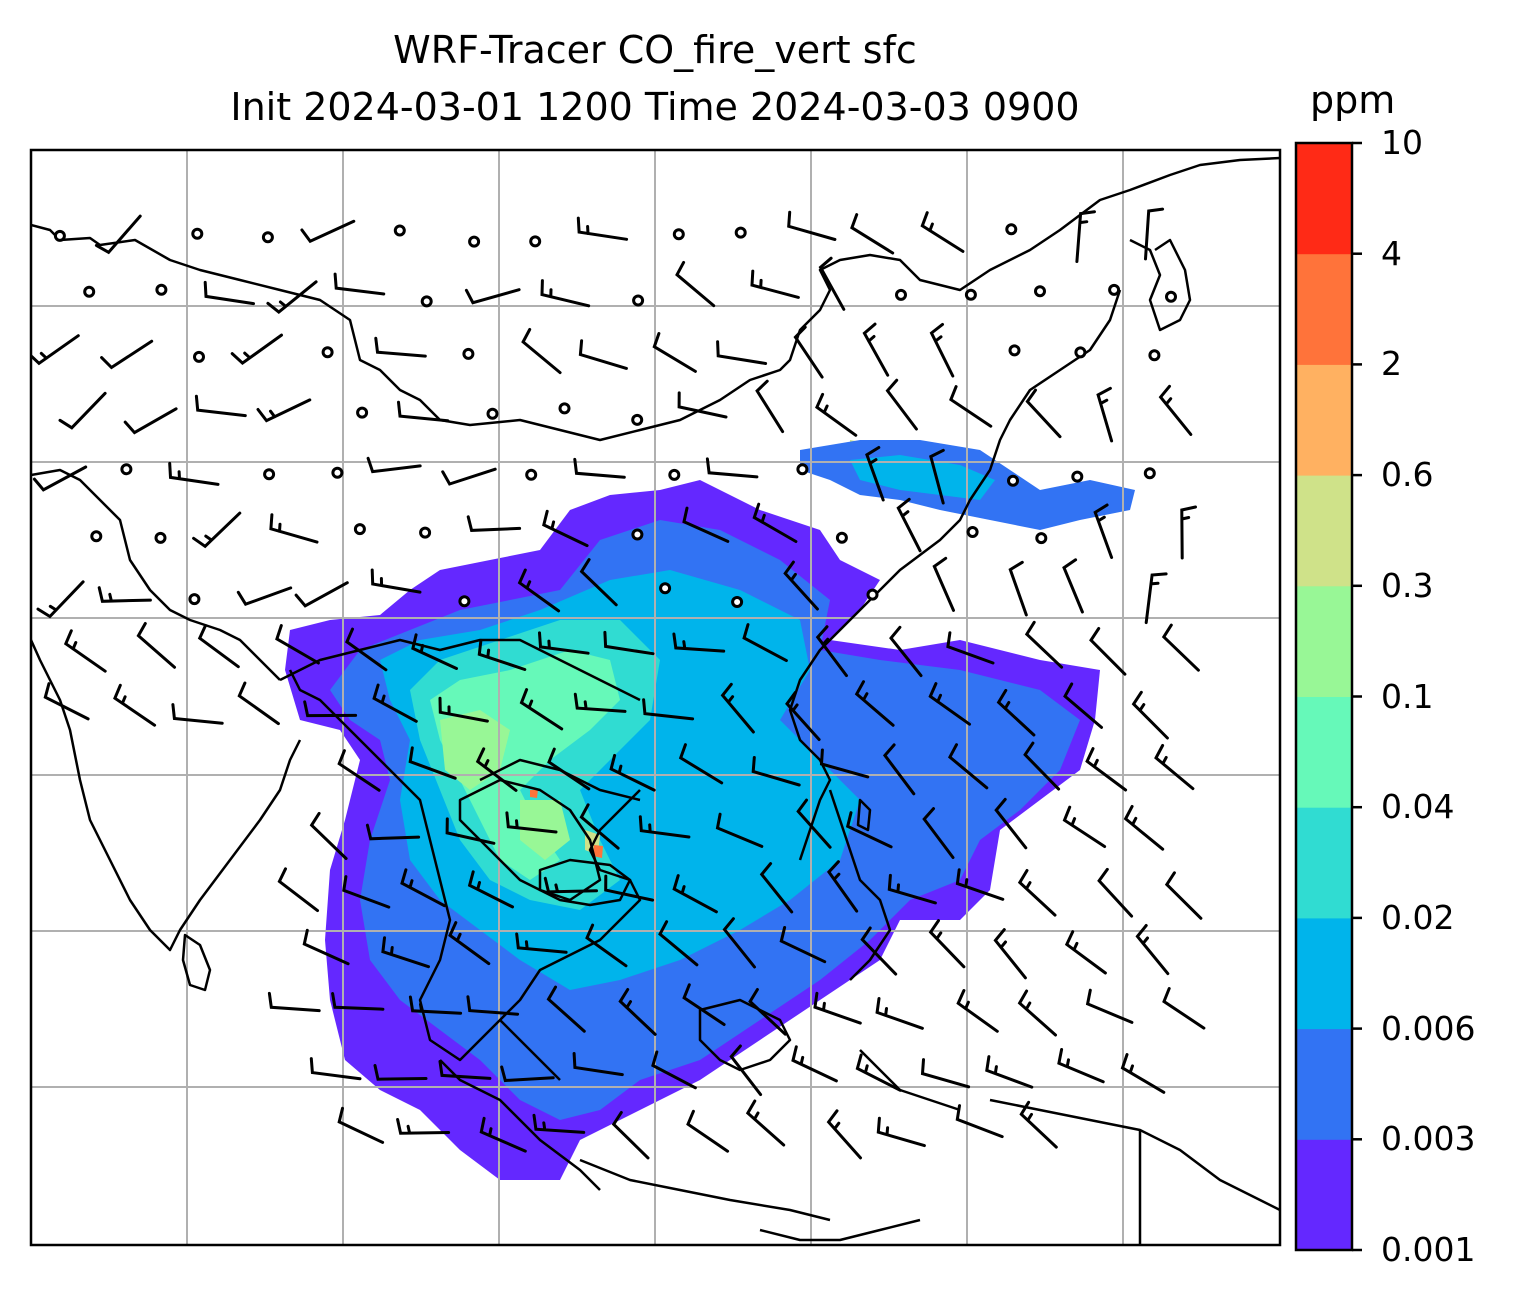 The width and height of the screenshot is (1528, 1306). Describe the element at coordinates (655, 50) in the screenshot. I see `map-title-line1: WRF-Tracer CO_fire_vert sfc` at that location.